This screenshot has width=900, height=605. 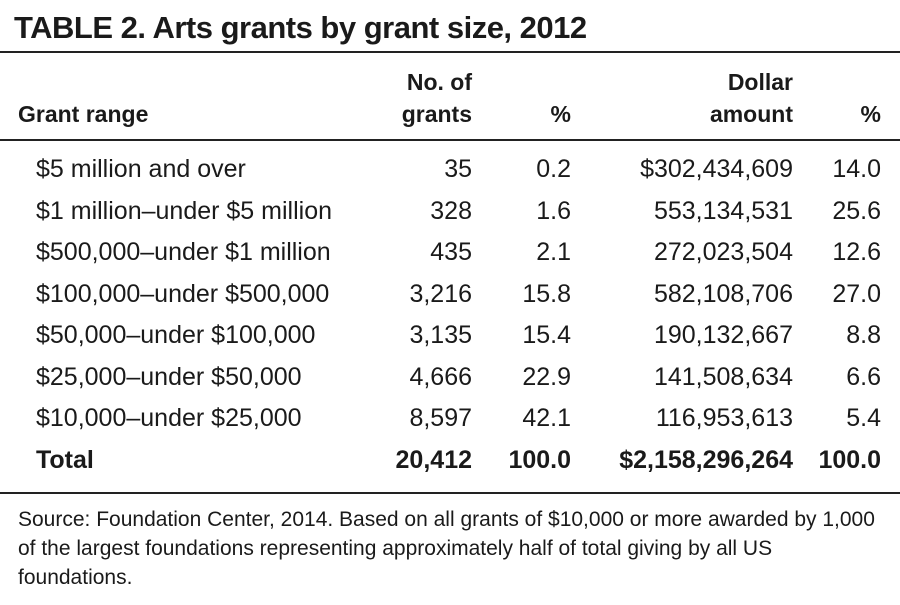 What do you see at coordinates (560, 114) in the screenshot?
I see `header-pct-grants: %` at bounding box center [560, 114].